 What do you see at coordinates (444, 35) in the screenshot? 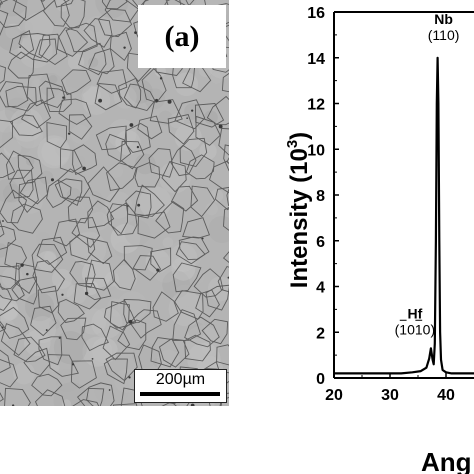
I see `peak-label-miller: (110)` at bounding box center [444, 35].